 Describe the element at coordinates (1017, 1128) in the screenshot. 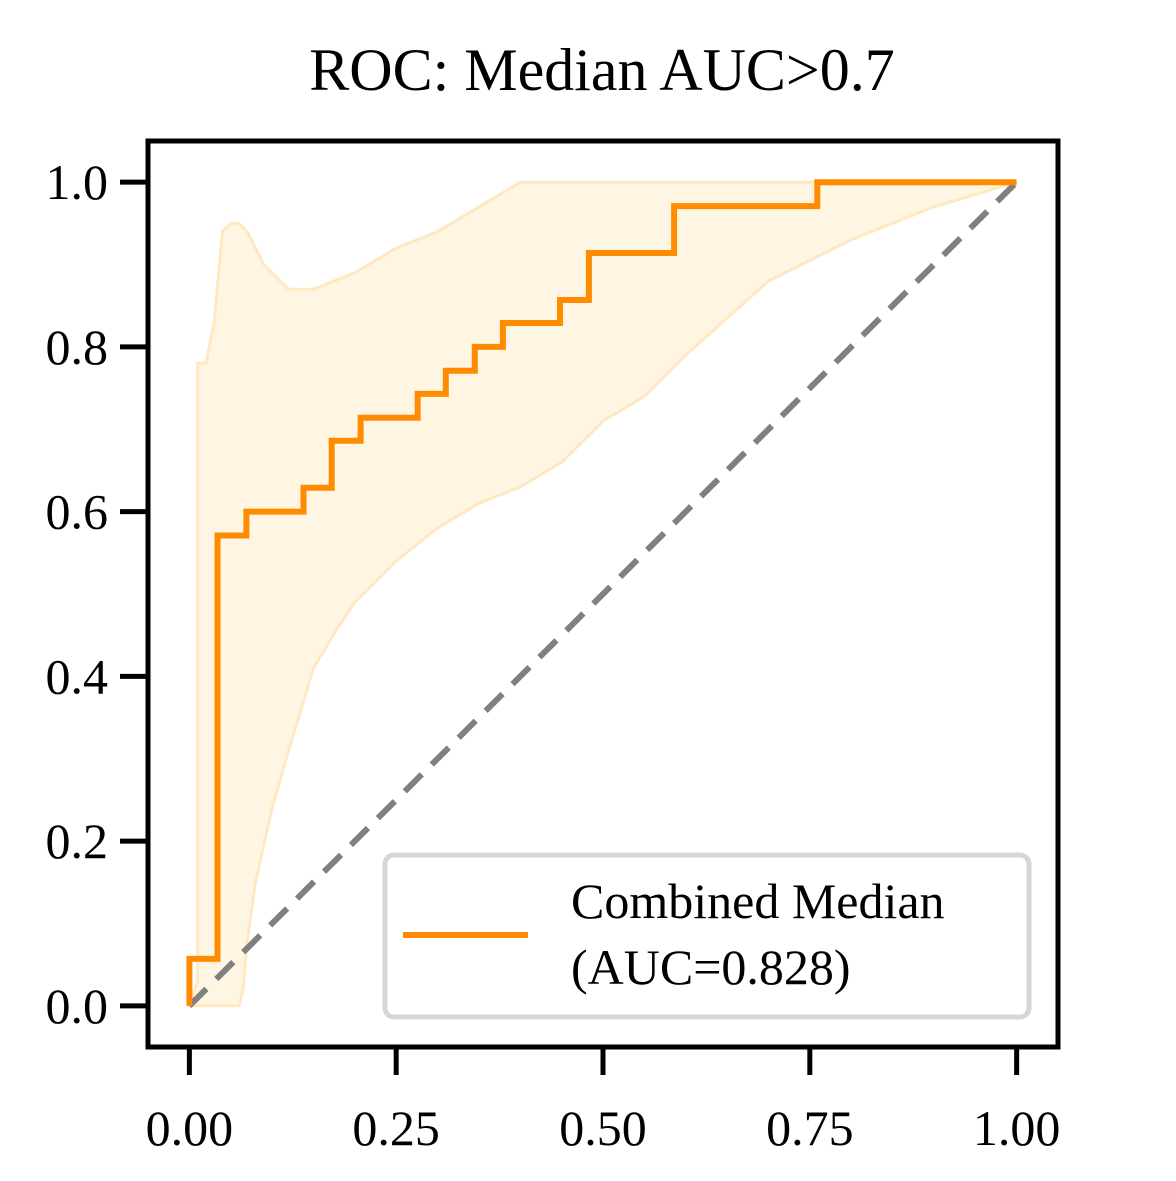

I see `x-tick-label: 1.00` at that location.